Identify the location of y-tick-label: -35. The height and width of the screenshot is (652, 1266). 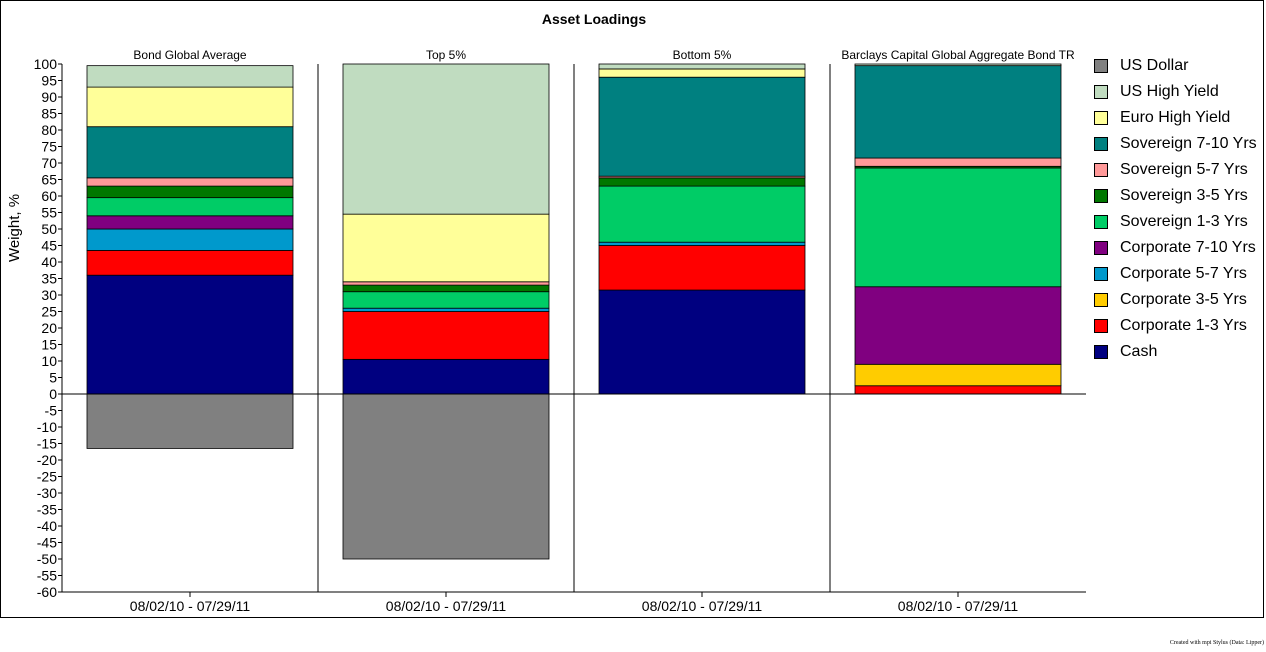
(47, 510).